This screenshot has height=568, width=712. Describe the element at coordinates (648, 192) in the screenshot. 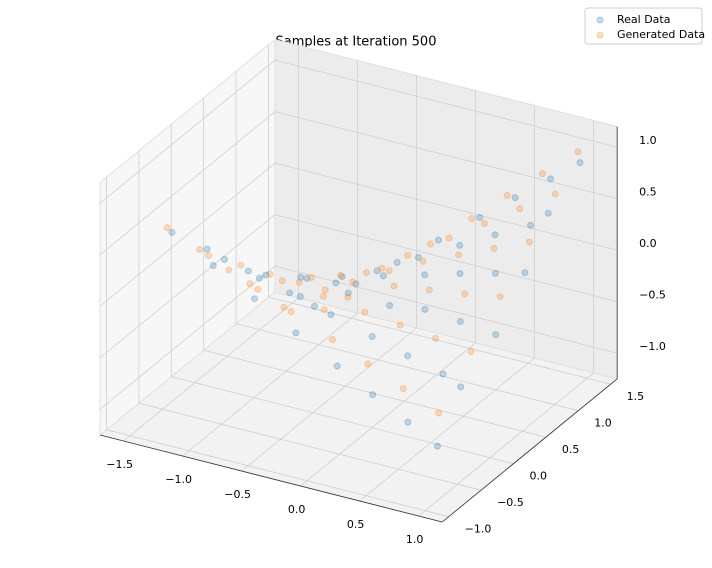

I see `z-tick-label: 0.5` at that location.